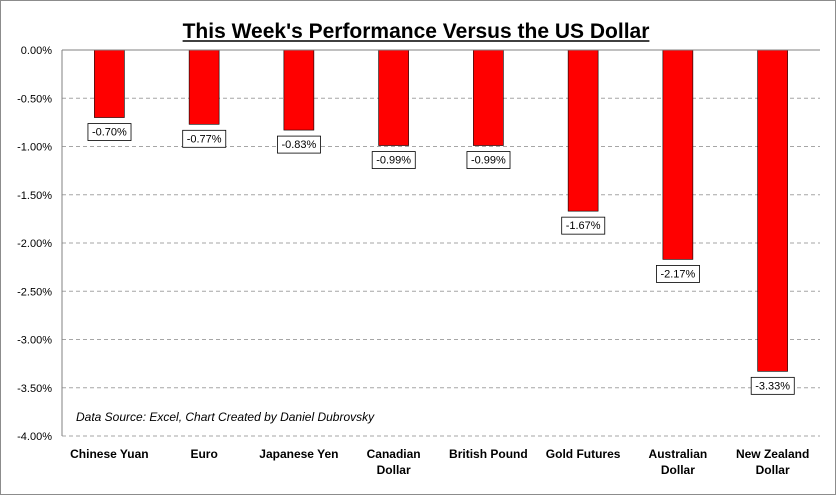 The image size is (836, 495). I want to click on data-label-text: -2.17%, so click(677, 274).